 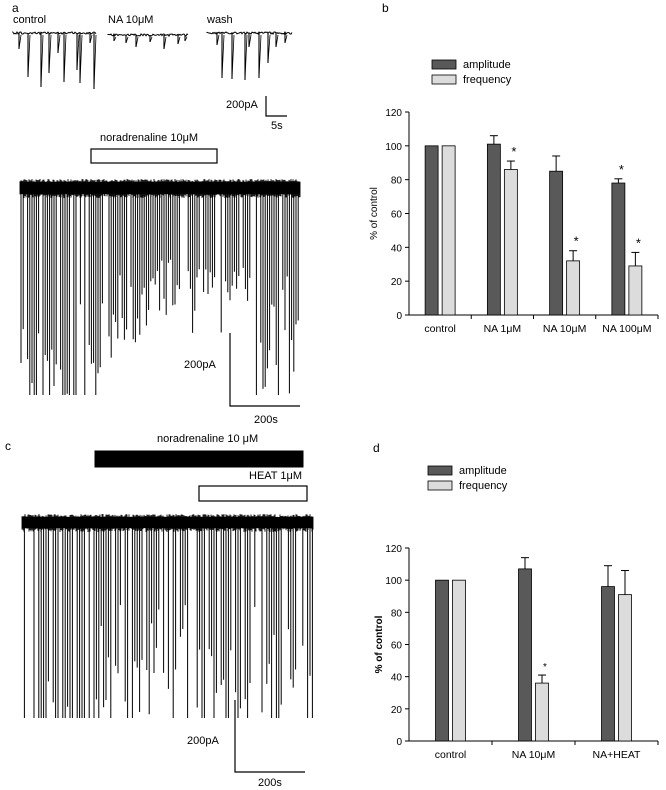 I want to click on trace-label-na: NA 10μM, so click(x=130, y=20).